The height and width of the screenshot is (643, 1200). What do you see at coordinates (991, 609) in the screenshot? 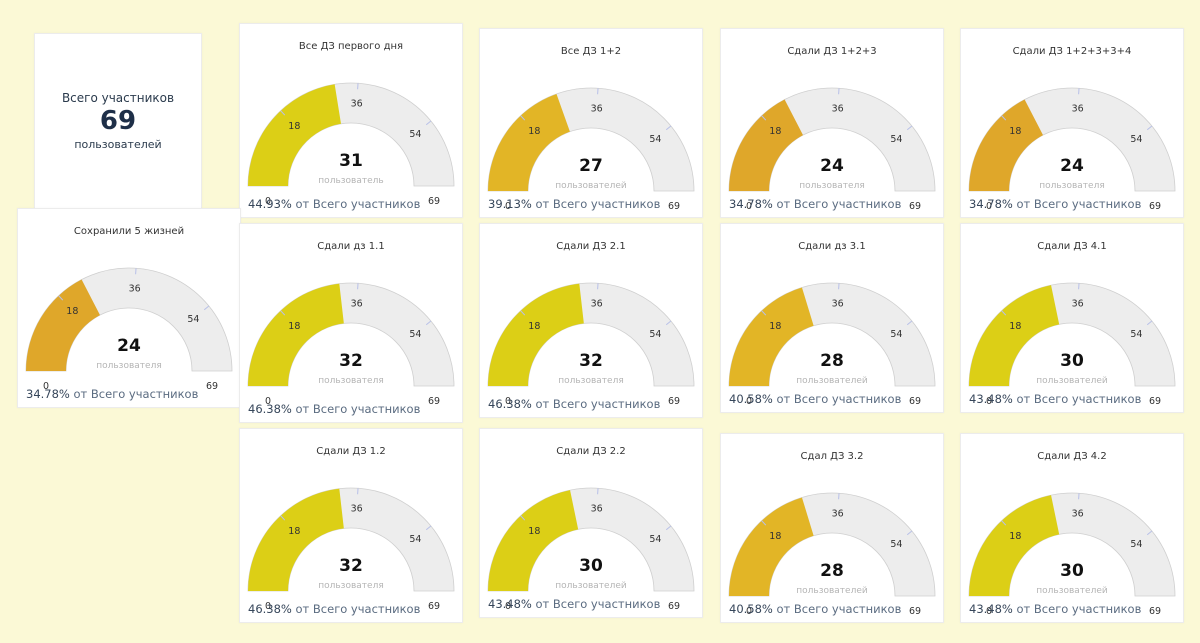
I see `gauge-percent-value: 43.48%` at bounding box center [991, 609].